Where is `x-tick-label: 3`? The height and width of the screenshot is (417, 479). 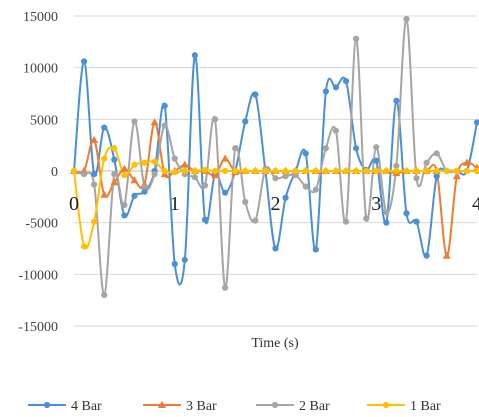 x-tick-label: 3 is located at coordinates (376, 204).